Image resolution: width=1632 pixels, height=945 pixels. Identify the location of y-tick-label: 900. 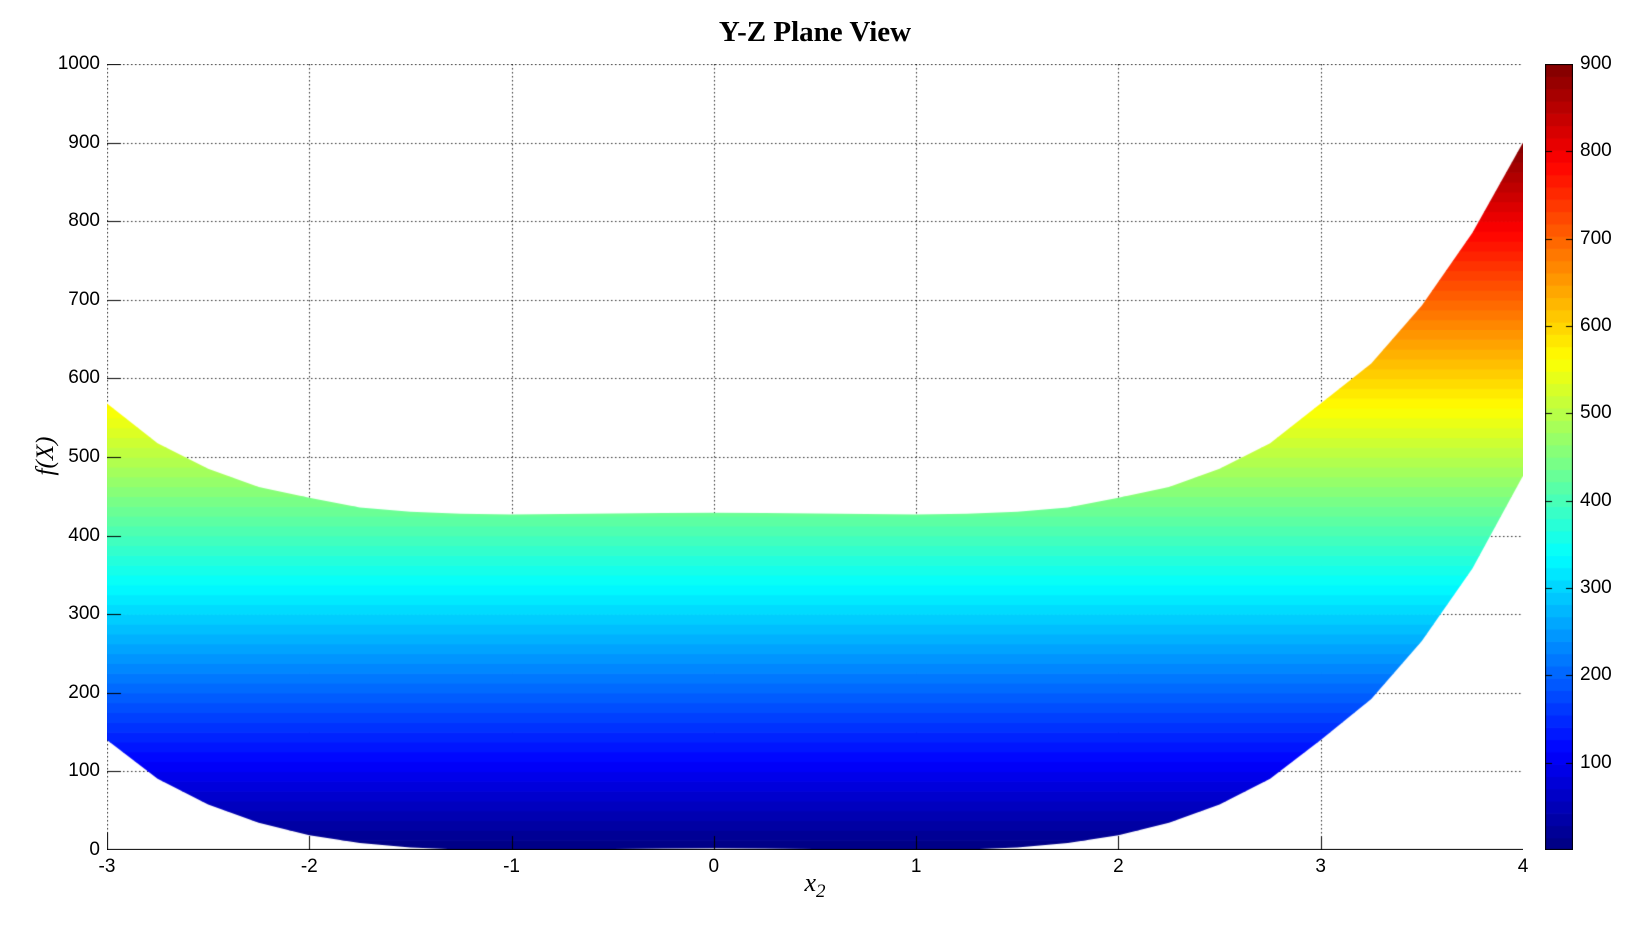
(84, 142).